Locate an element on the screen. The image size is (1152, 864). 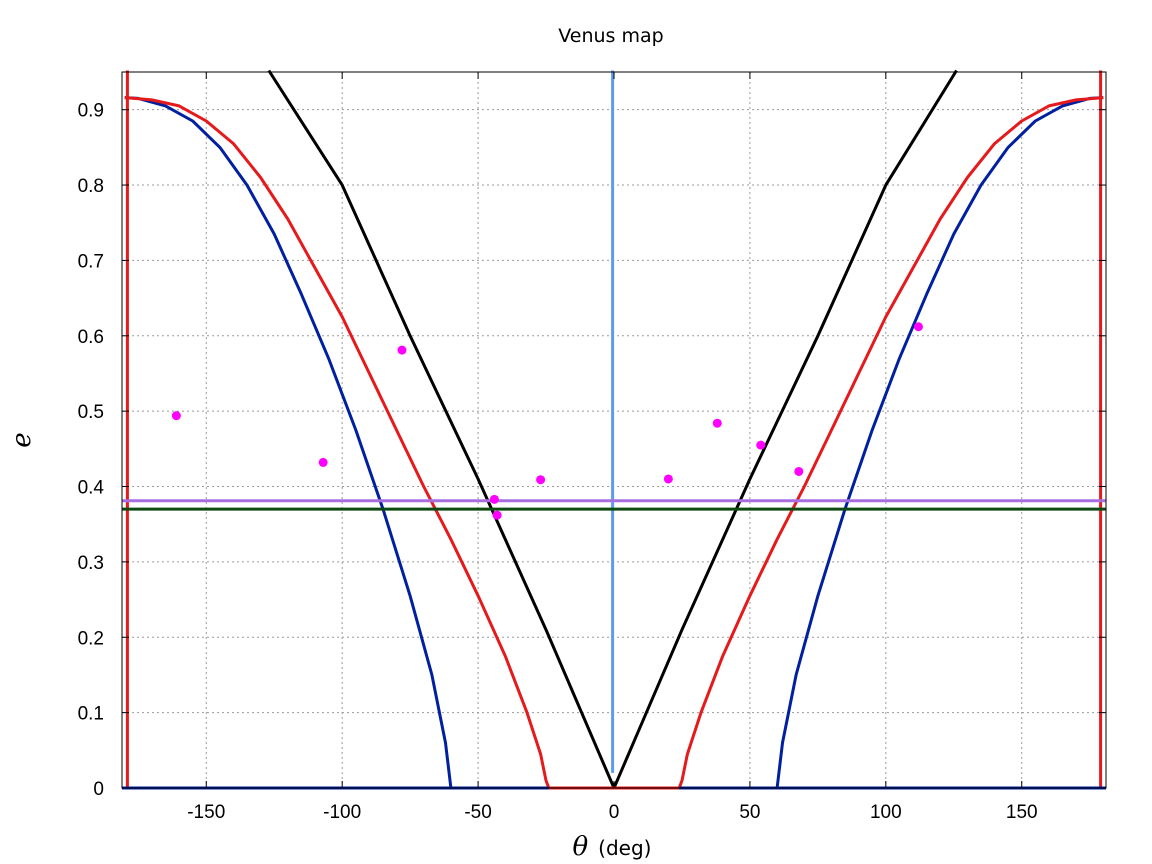
y-tick-label: 0.8 is located at coordinates (91, 186).